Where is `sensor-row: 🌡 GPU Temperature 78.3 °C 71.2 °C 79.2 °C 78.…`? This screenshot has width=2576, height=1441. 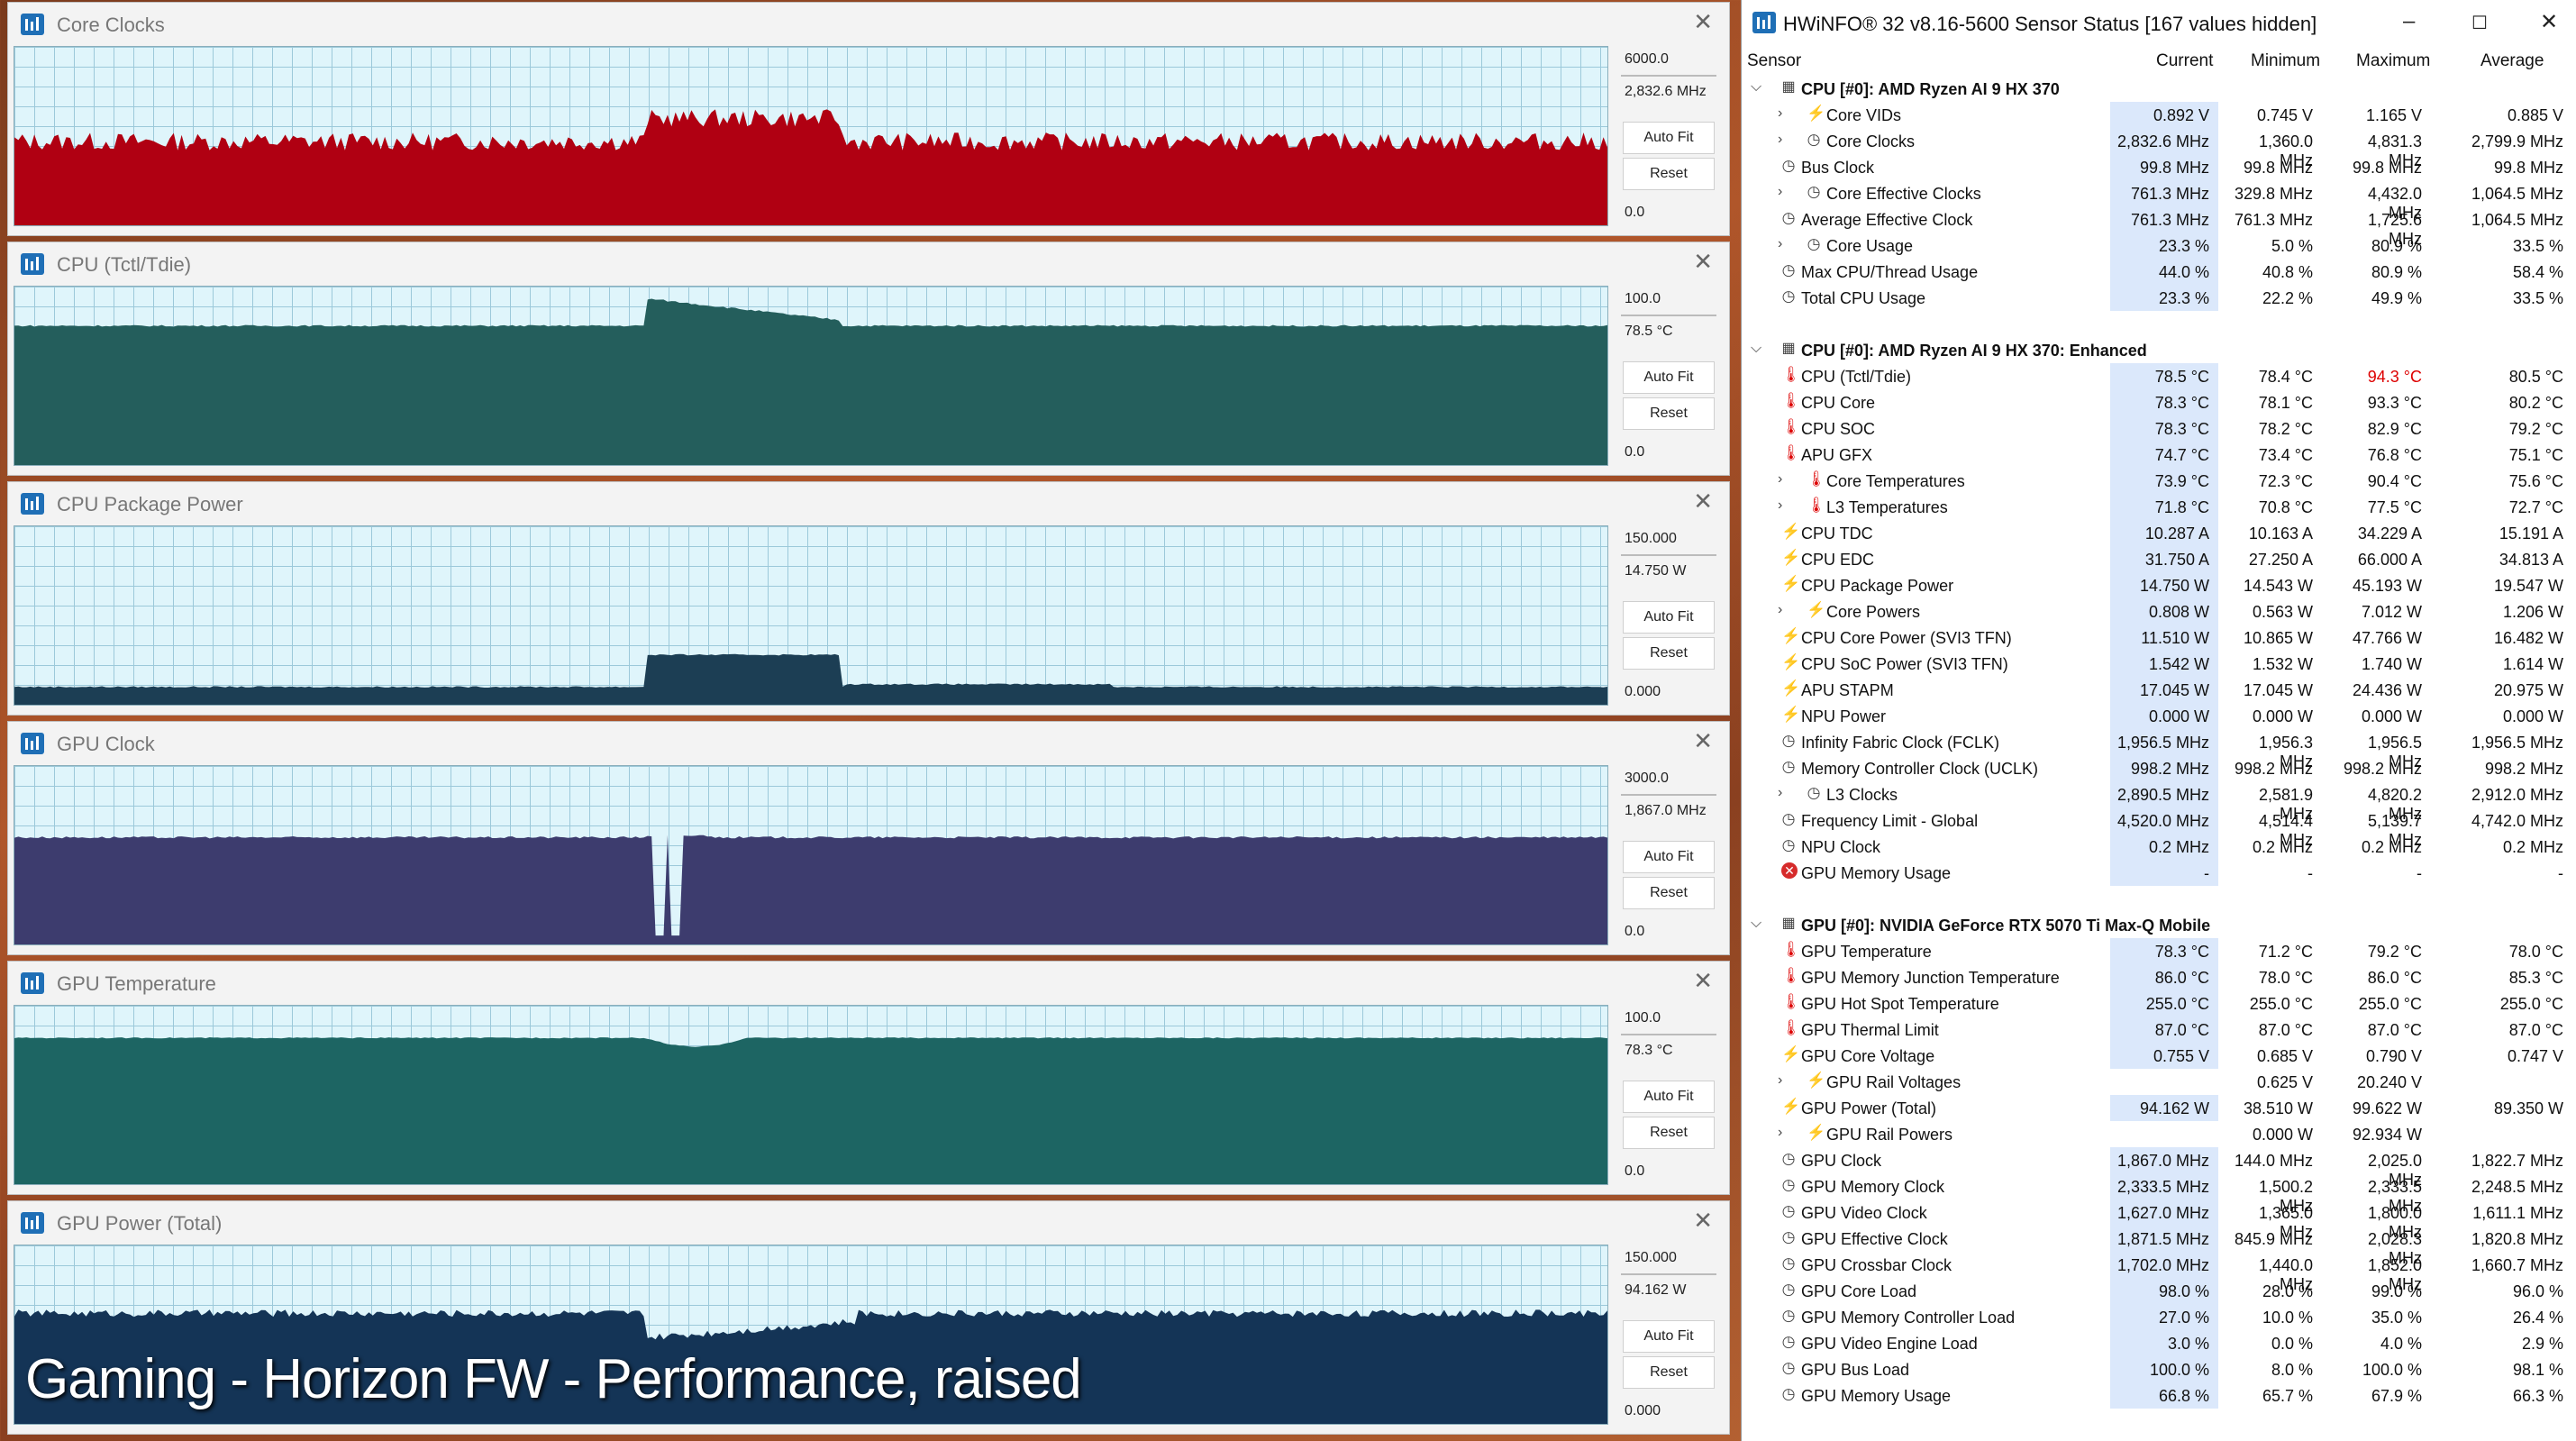 sensor-row: 🌡 GPU Temperature 78.3 °C 71.2 °C 79.2 °C 78.… is located at coordinates (2159, 951).